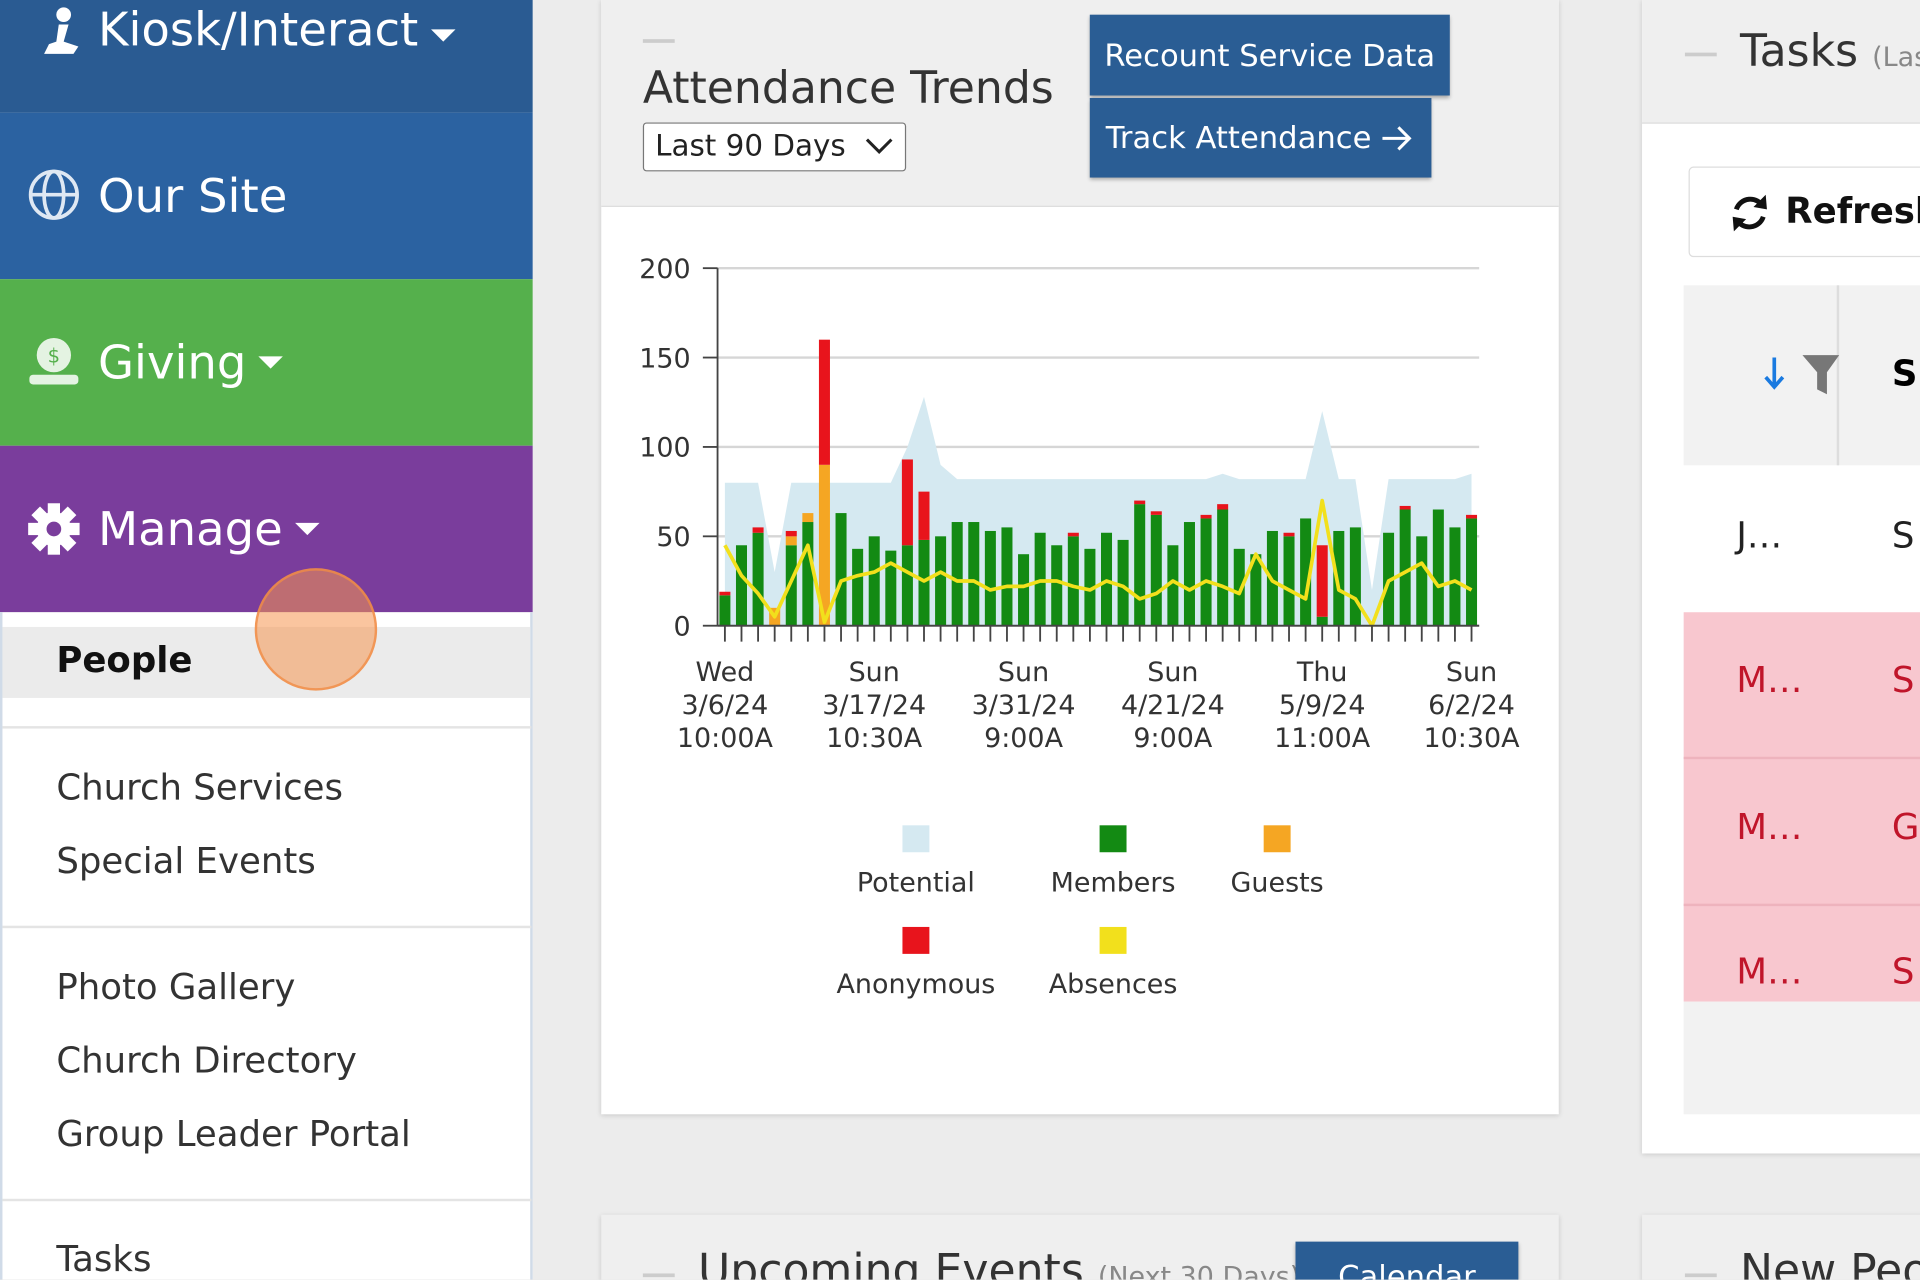 This screenshot has width=1920, height=1280. Describe the element at coordinates (233, 1134) in the screenshot. I see `submenu-item: Group Leader Portal` at that location.